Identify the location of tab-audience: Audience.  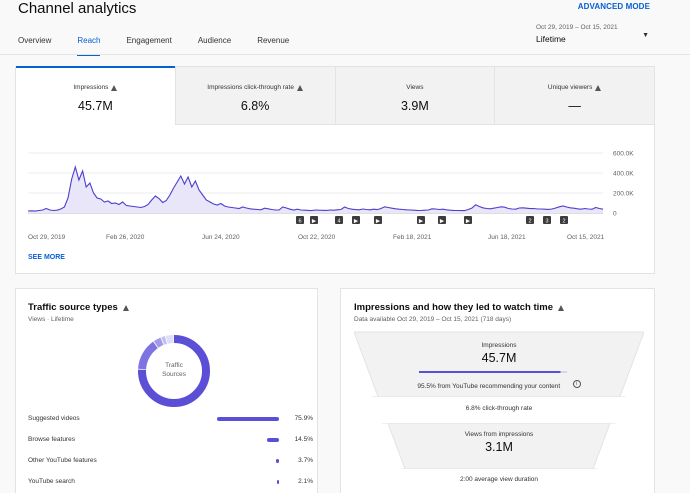
(214, 40).